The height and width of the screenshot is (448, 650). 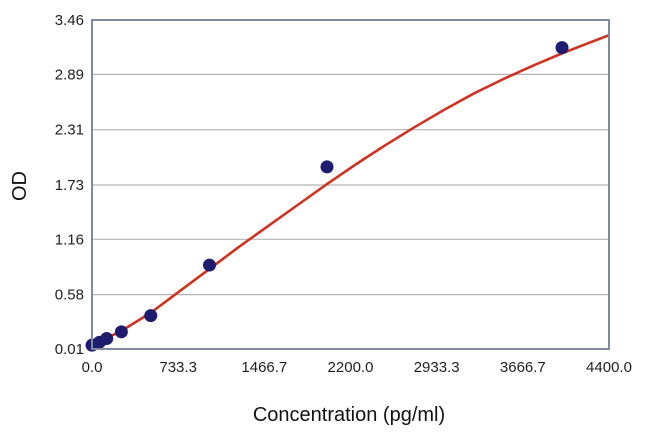 What do you see at coordinates (69, 20) in the screenshot?
I see `y-tick-label-6: 3.46` at bounding box center [69, 20].